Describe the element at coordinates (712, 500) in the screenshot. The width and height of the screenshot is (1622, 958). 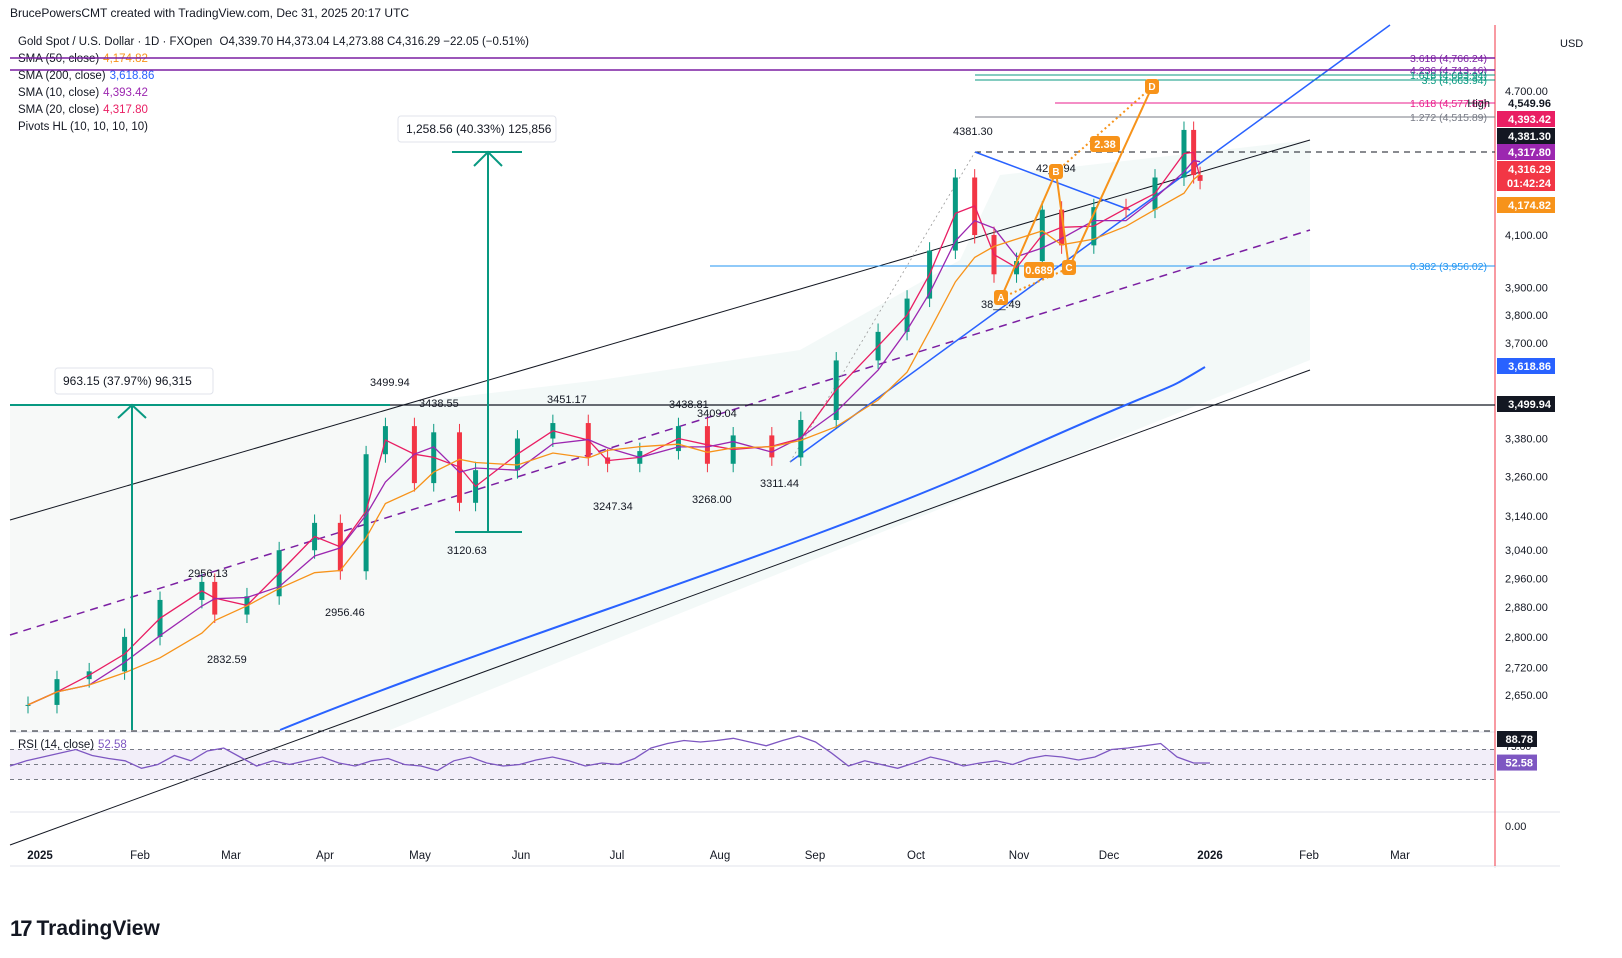
I see `pivot-label: 3268.00` at that location.